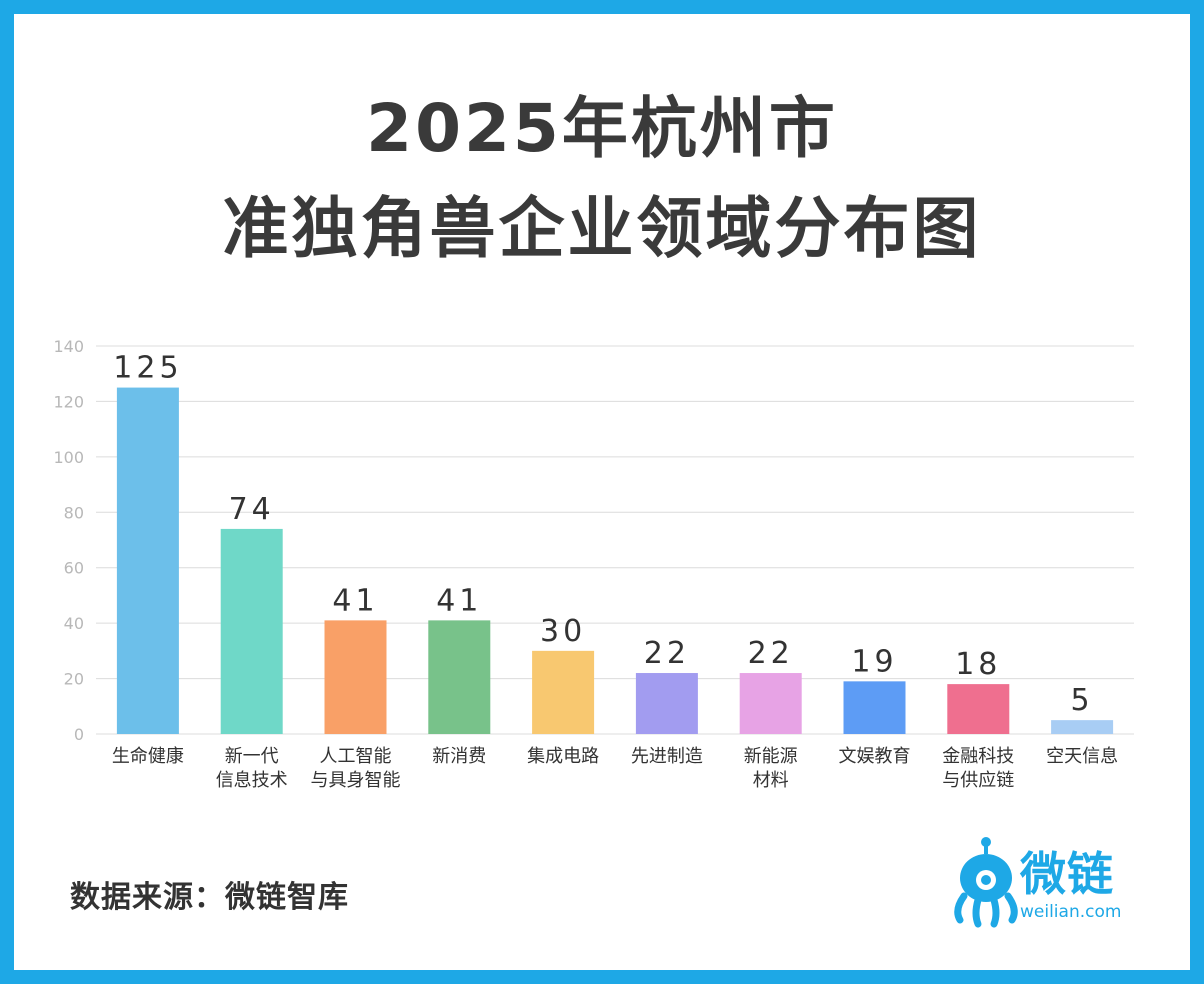 Image resolution: width=1204 pixels, height=984 pixels. Describe the element at coordinates (209, 897) in the screenshot. I see `data-source: 数据来源：微链智库` at that location.